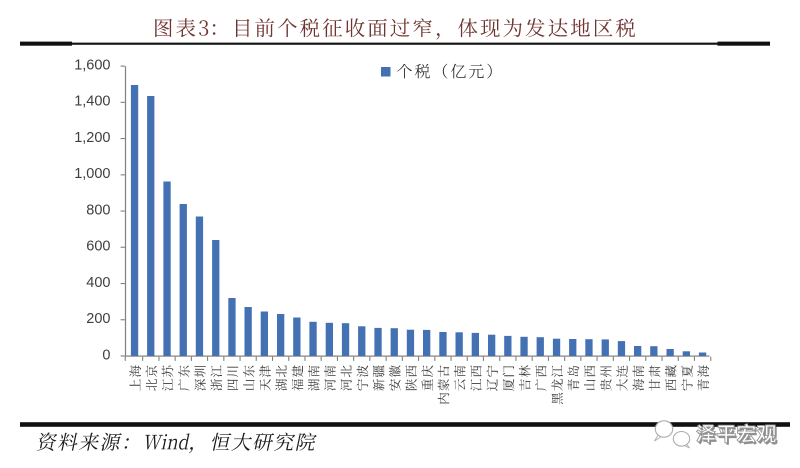 The height and width of the screenshot is (468, 800). What do you see at coordinates (98, 283) in the screenshot?
I see `svg-text: 400` at bounding box center [98, 283].